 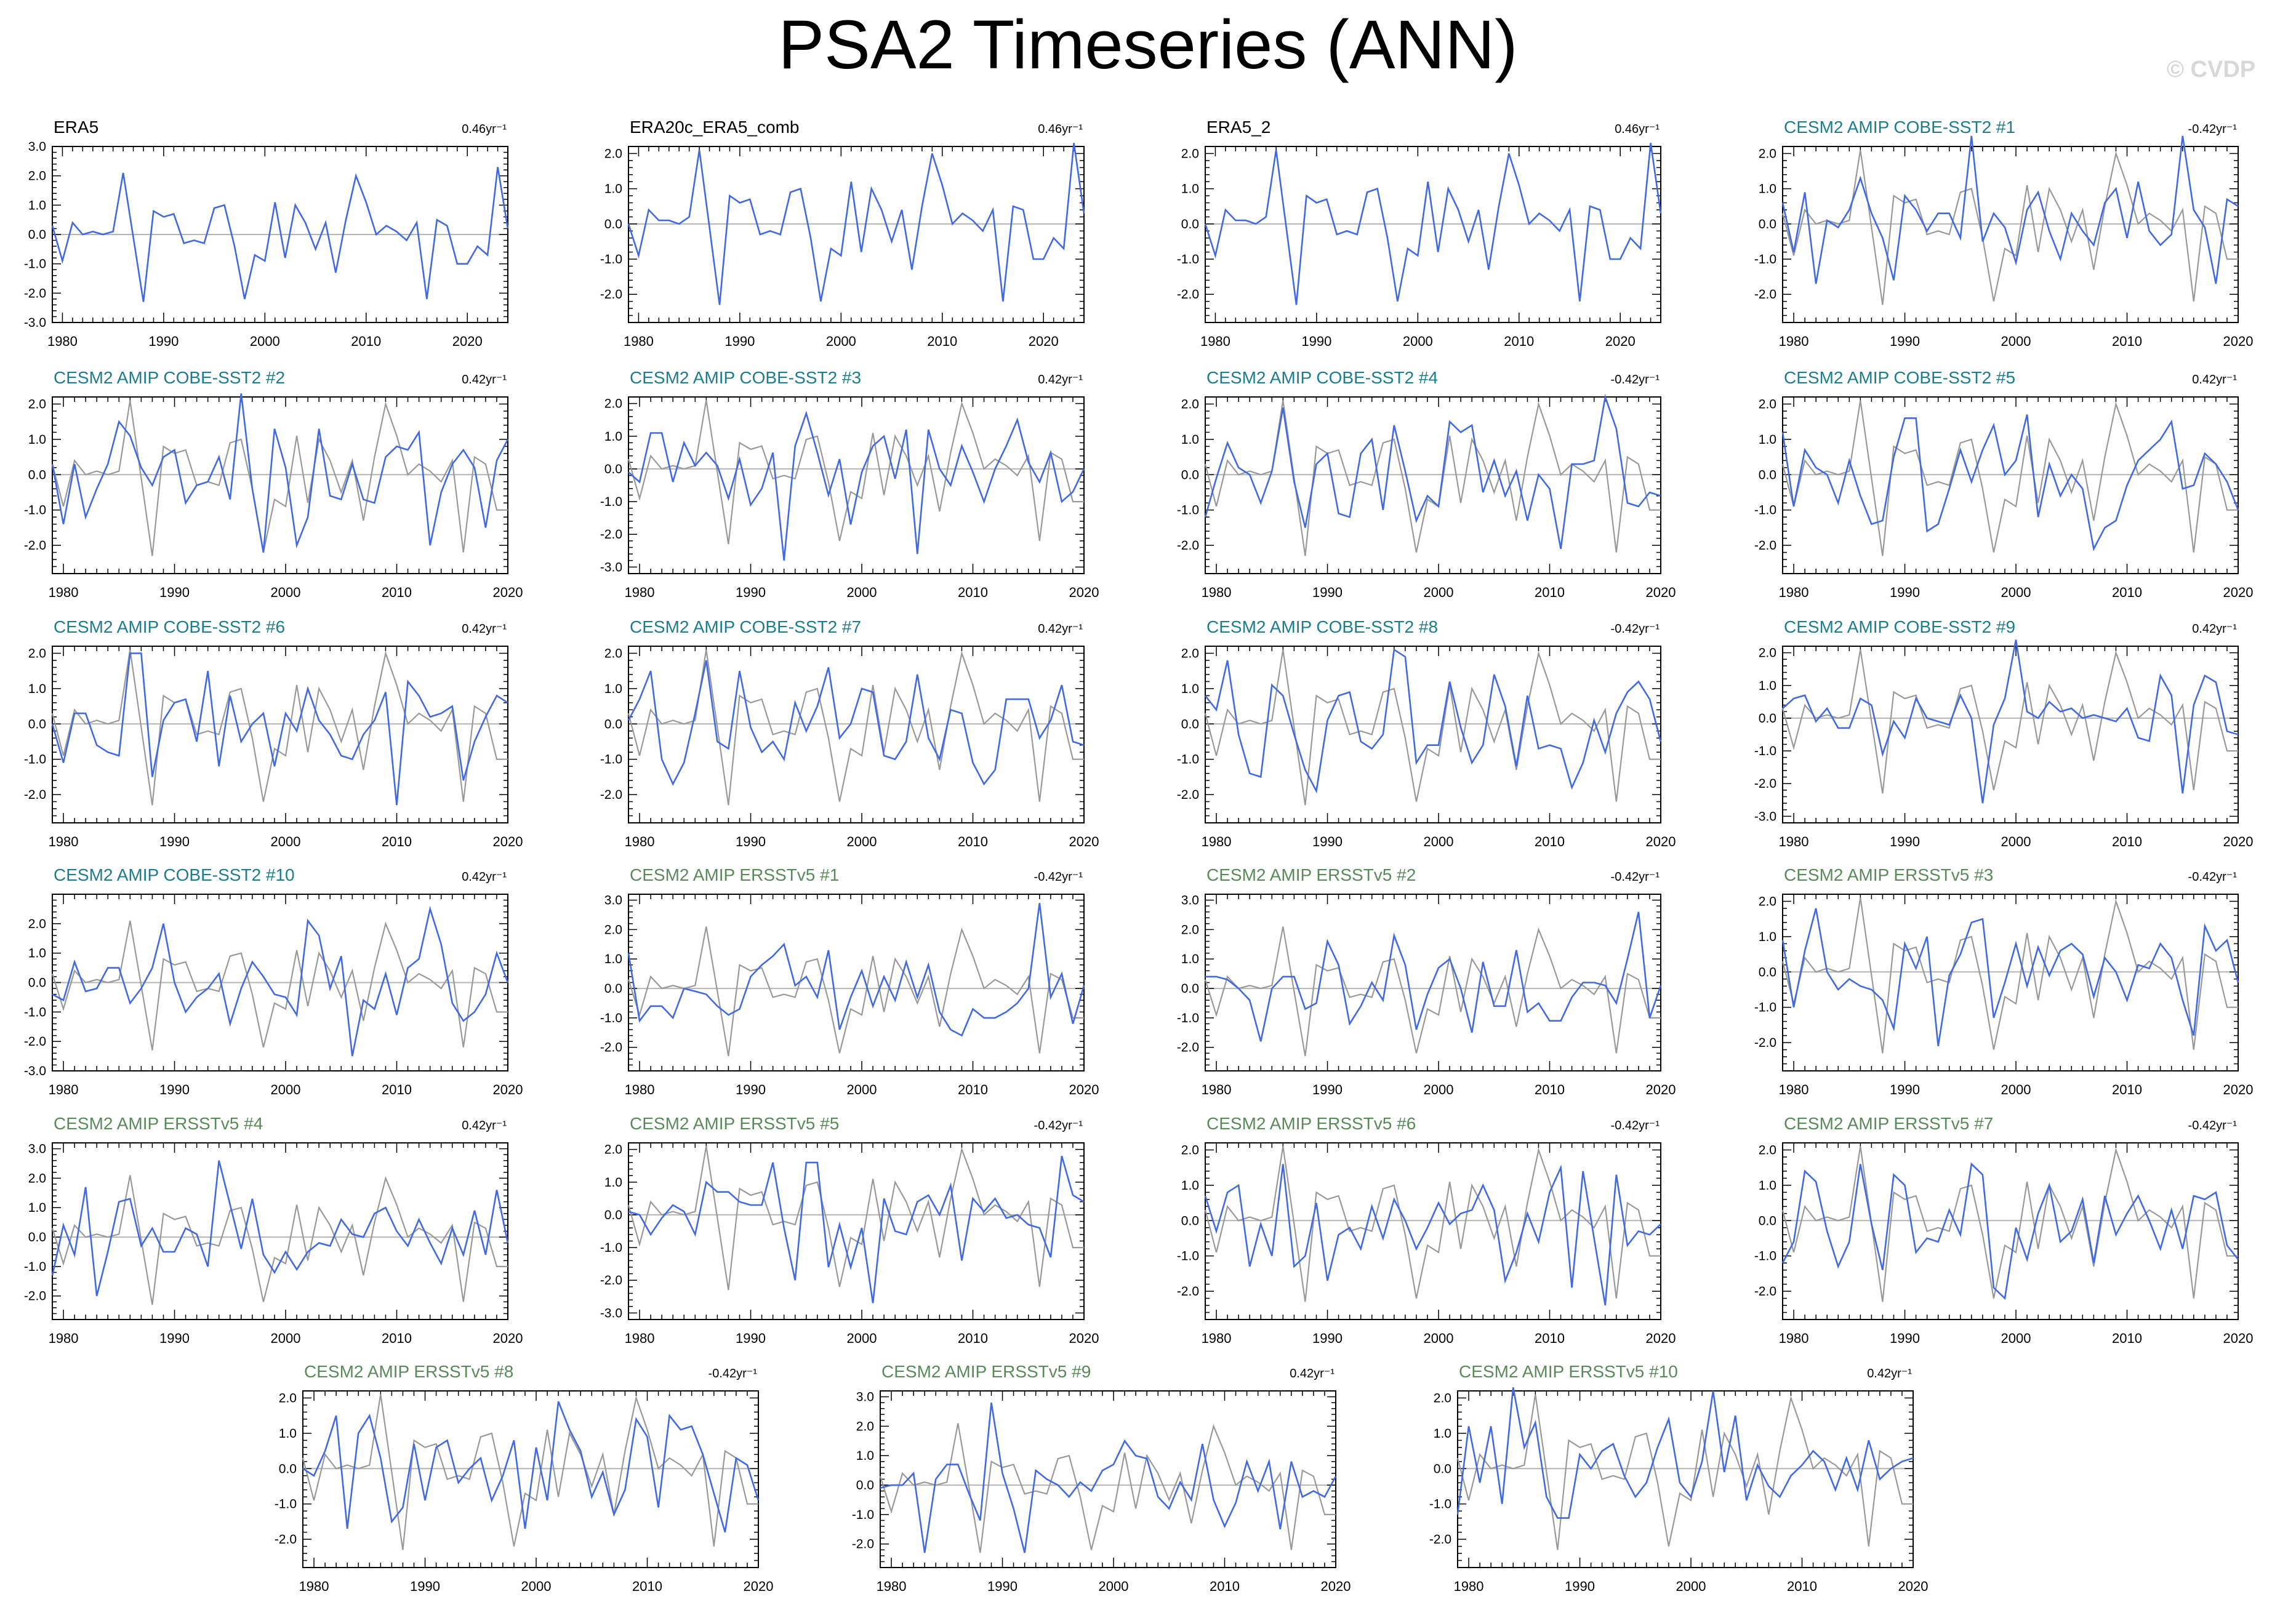 What do you see at coordinates (611, 567) in the screenshot?
I see `y-tick-label: -3.0` at bounding box center [611, 567].